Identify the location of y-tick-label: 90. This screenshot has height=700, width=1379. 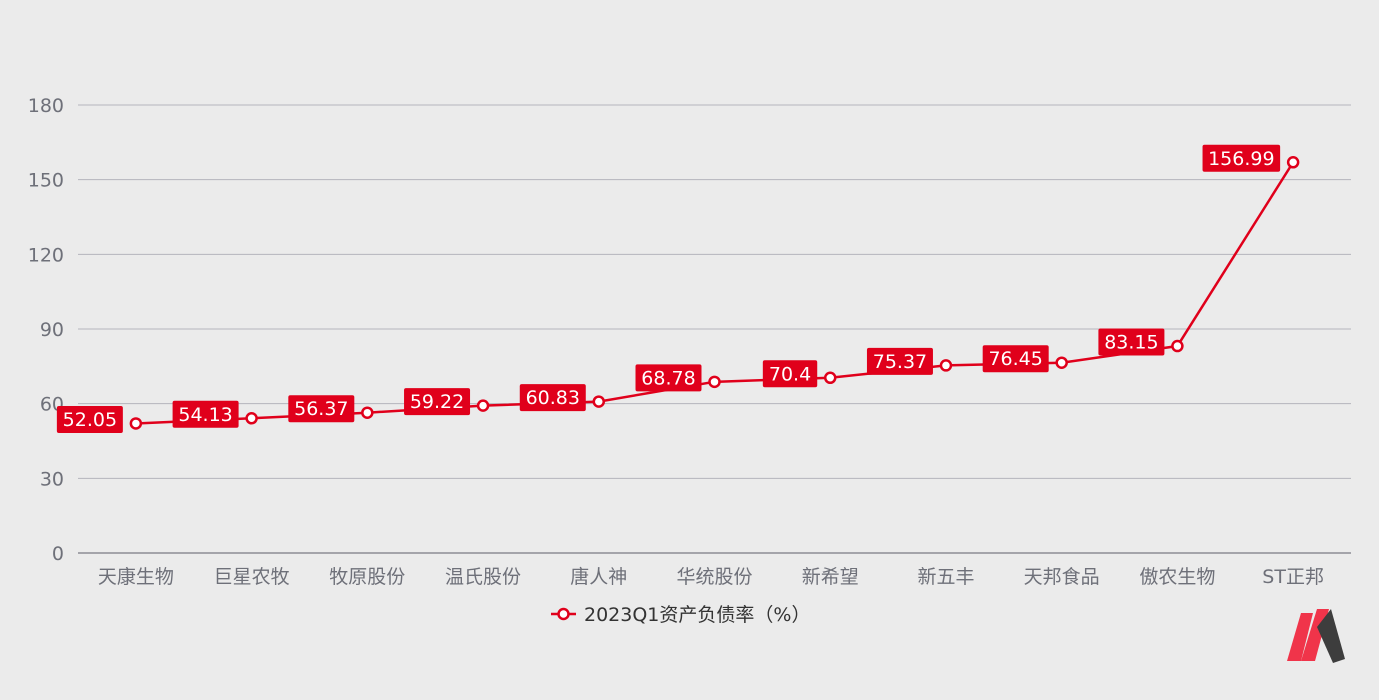
(52, 330).